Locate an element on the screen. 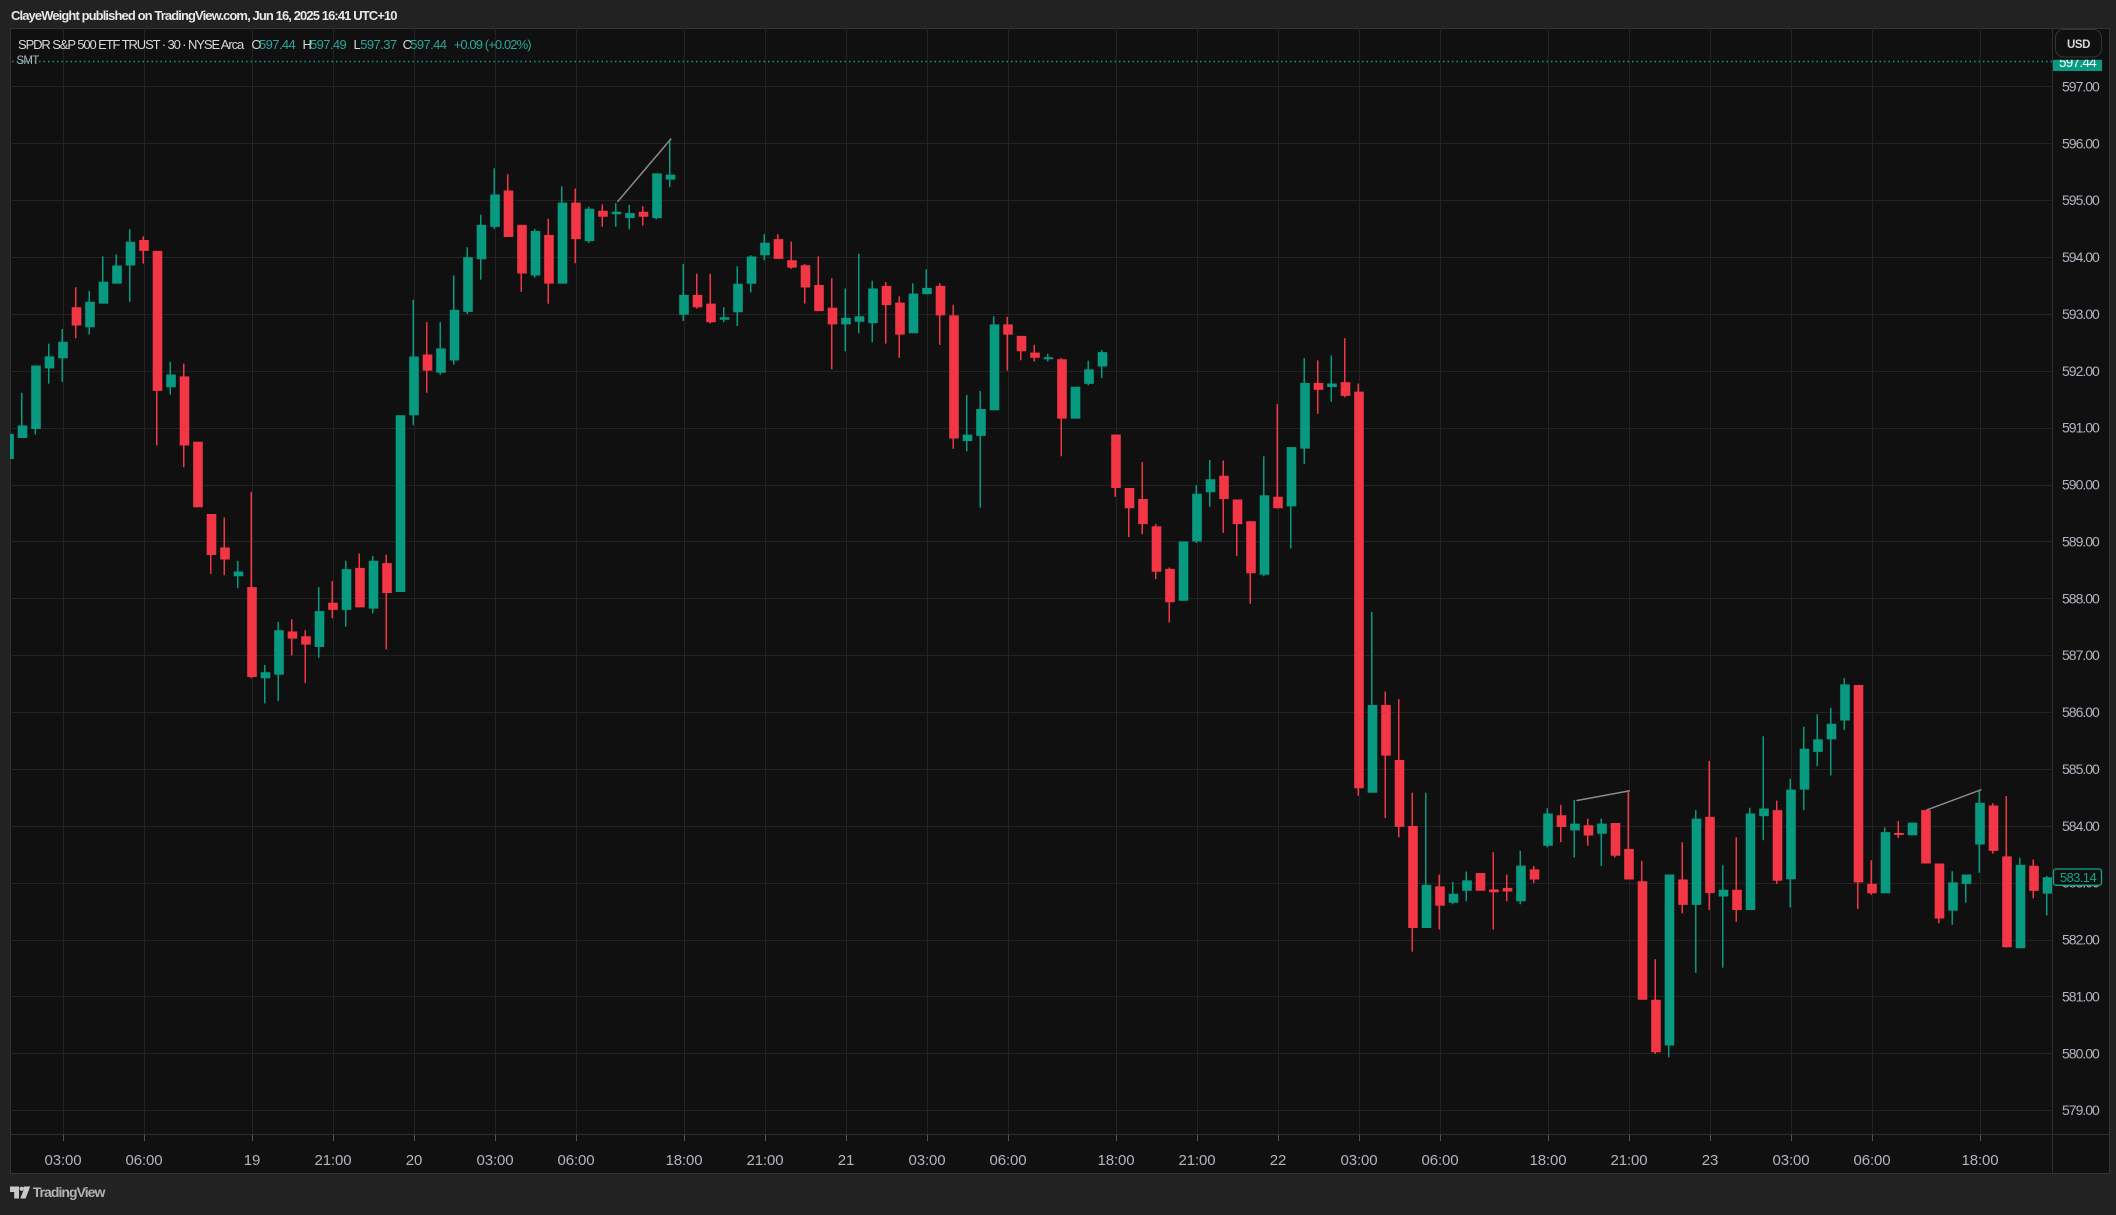  svg-text: L is located at coordinates (357, 44).